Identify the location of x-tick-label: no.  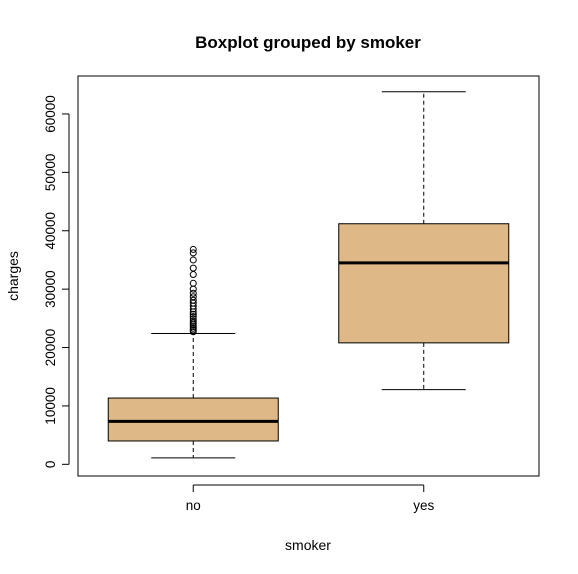
(193, 505).